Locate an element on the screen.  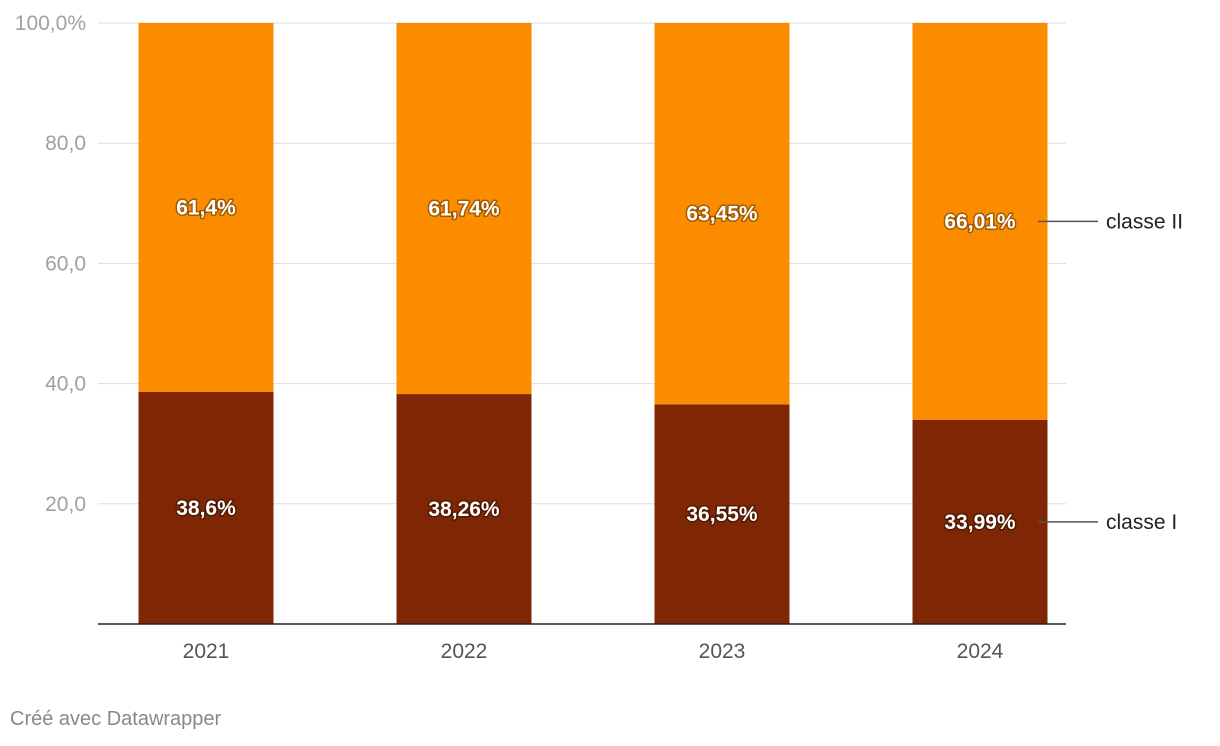
data-label: 61,74% is located at coordinates (464, 209).